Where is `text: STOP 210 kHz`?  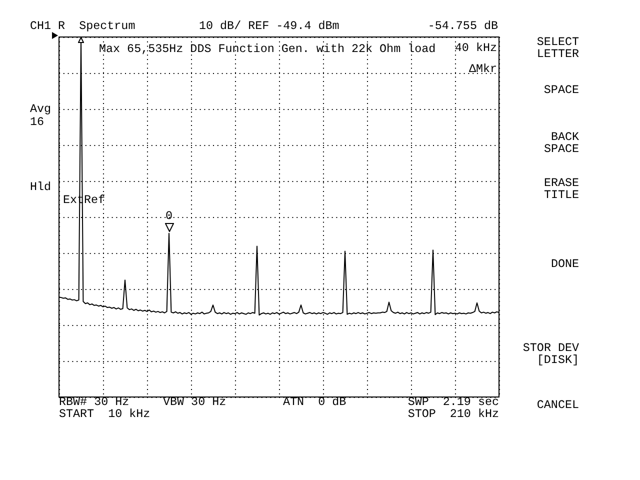
text: STOP 210 kHz is located at coordinates (453, 414).